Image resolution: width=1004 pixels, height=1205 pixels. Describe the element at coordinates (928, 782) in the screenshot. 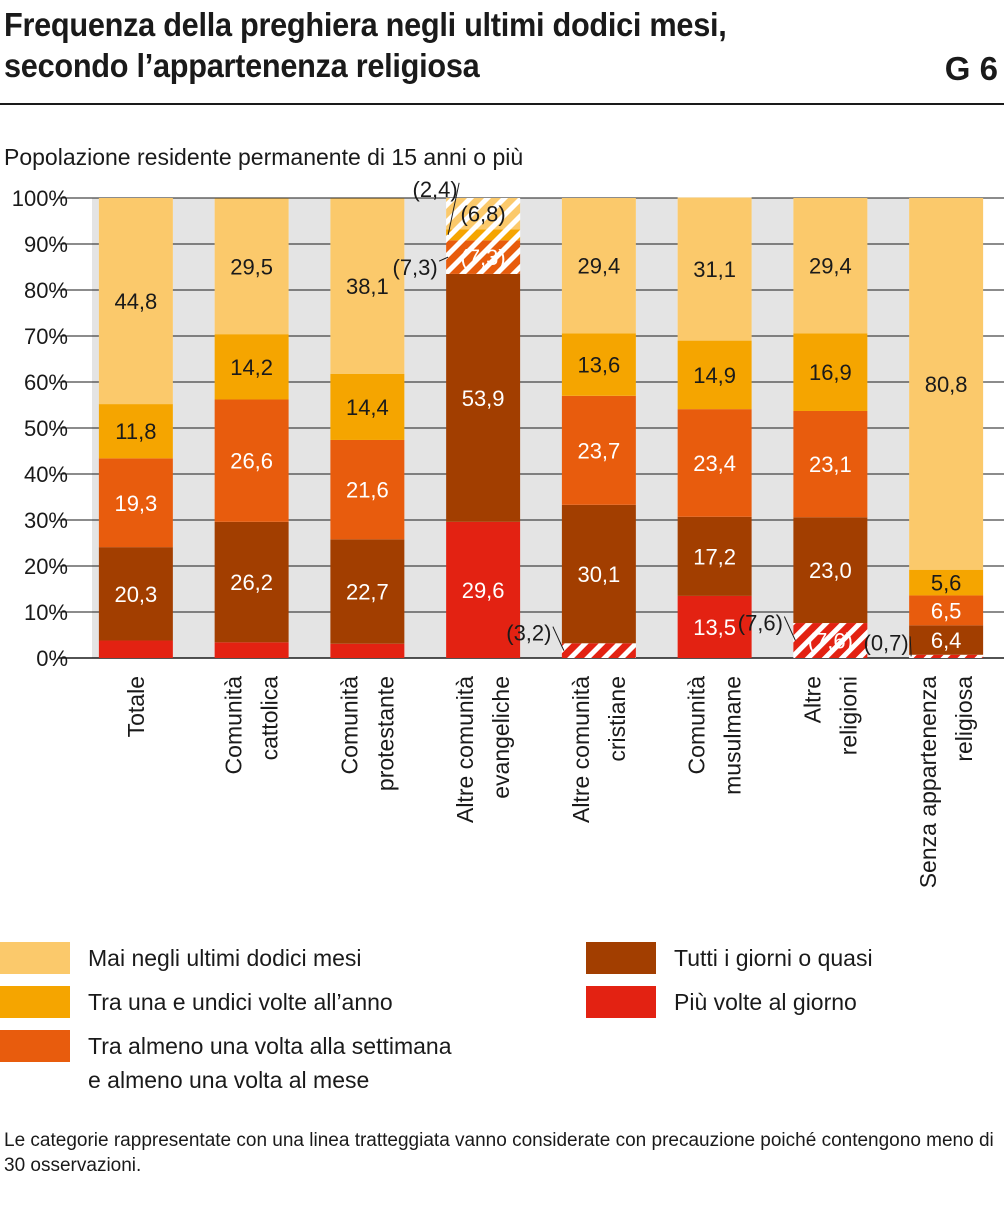

I see `x-tick-label-line: Senza appartenenza` at that location.